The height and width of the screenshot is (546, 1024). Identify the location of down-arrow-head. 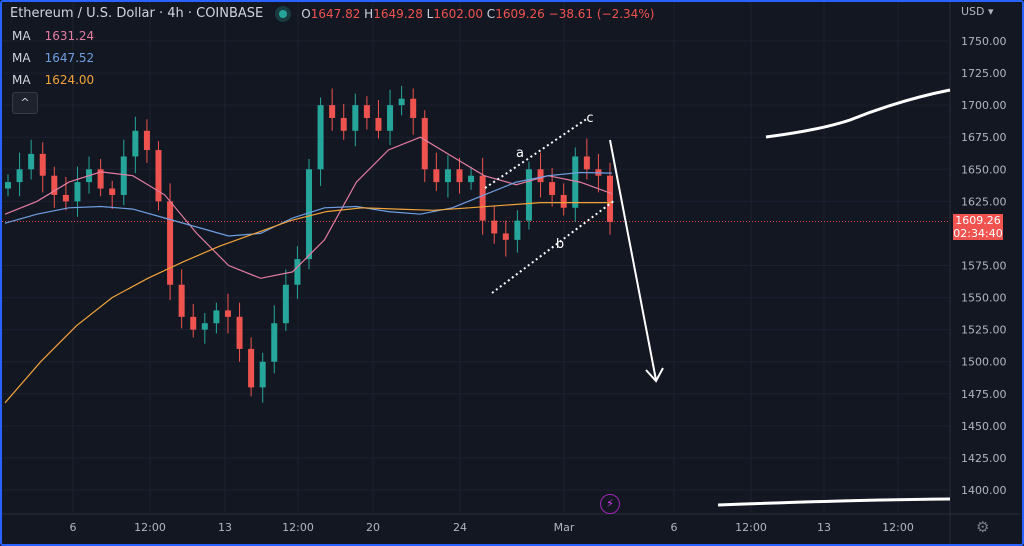
(654, 375).